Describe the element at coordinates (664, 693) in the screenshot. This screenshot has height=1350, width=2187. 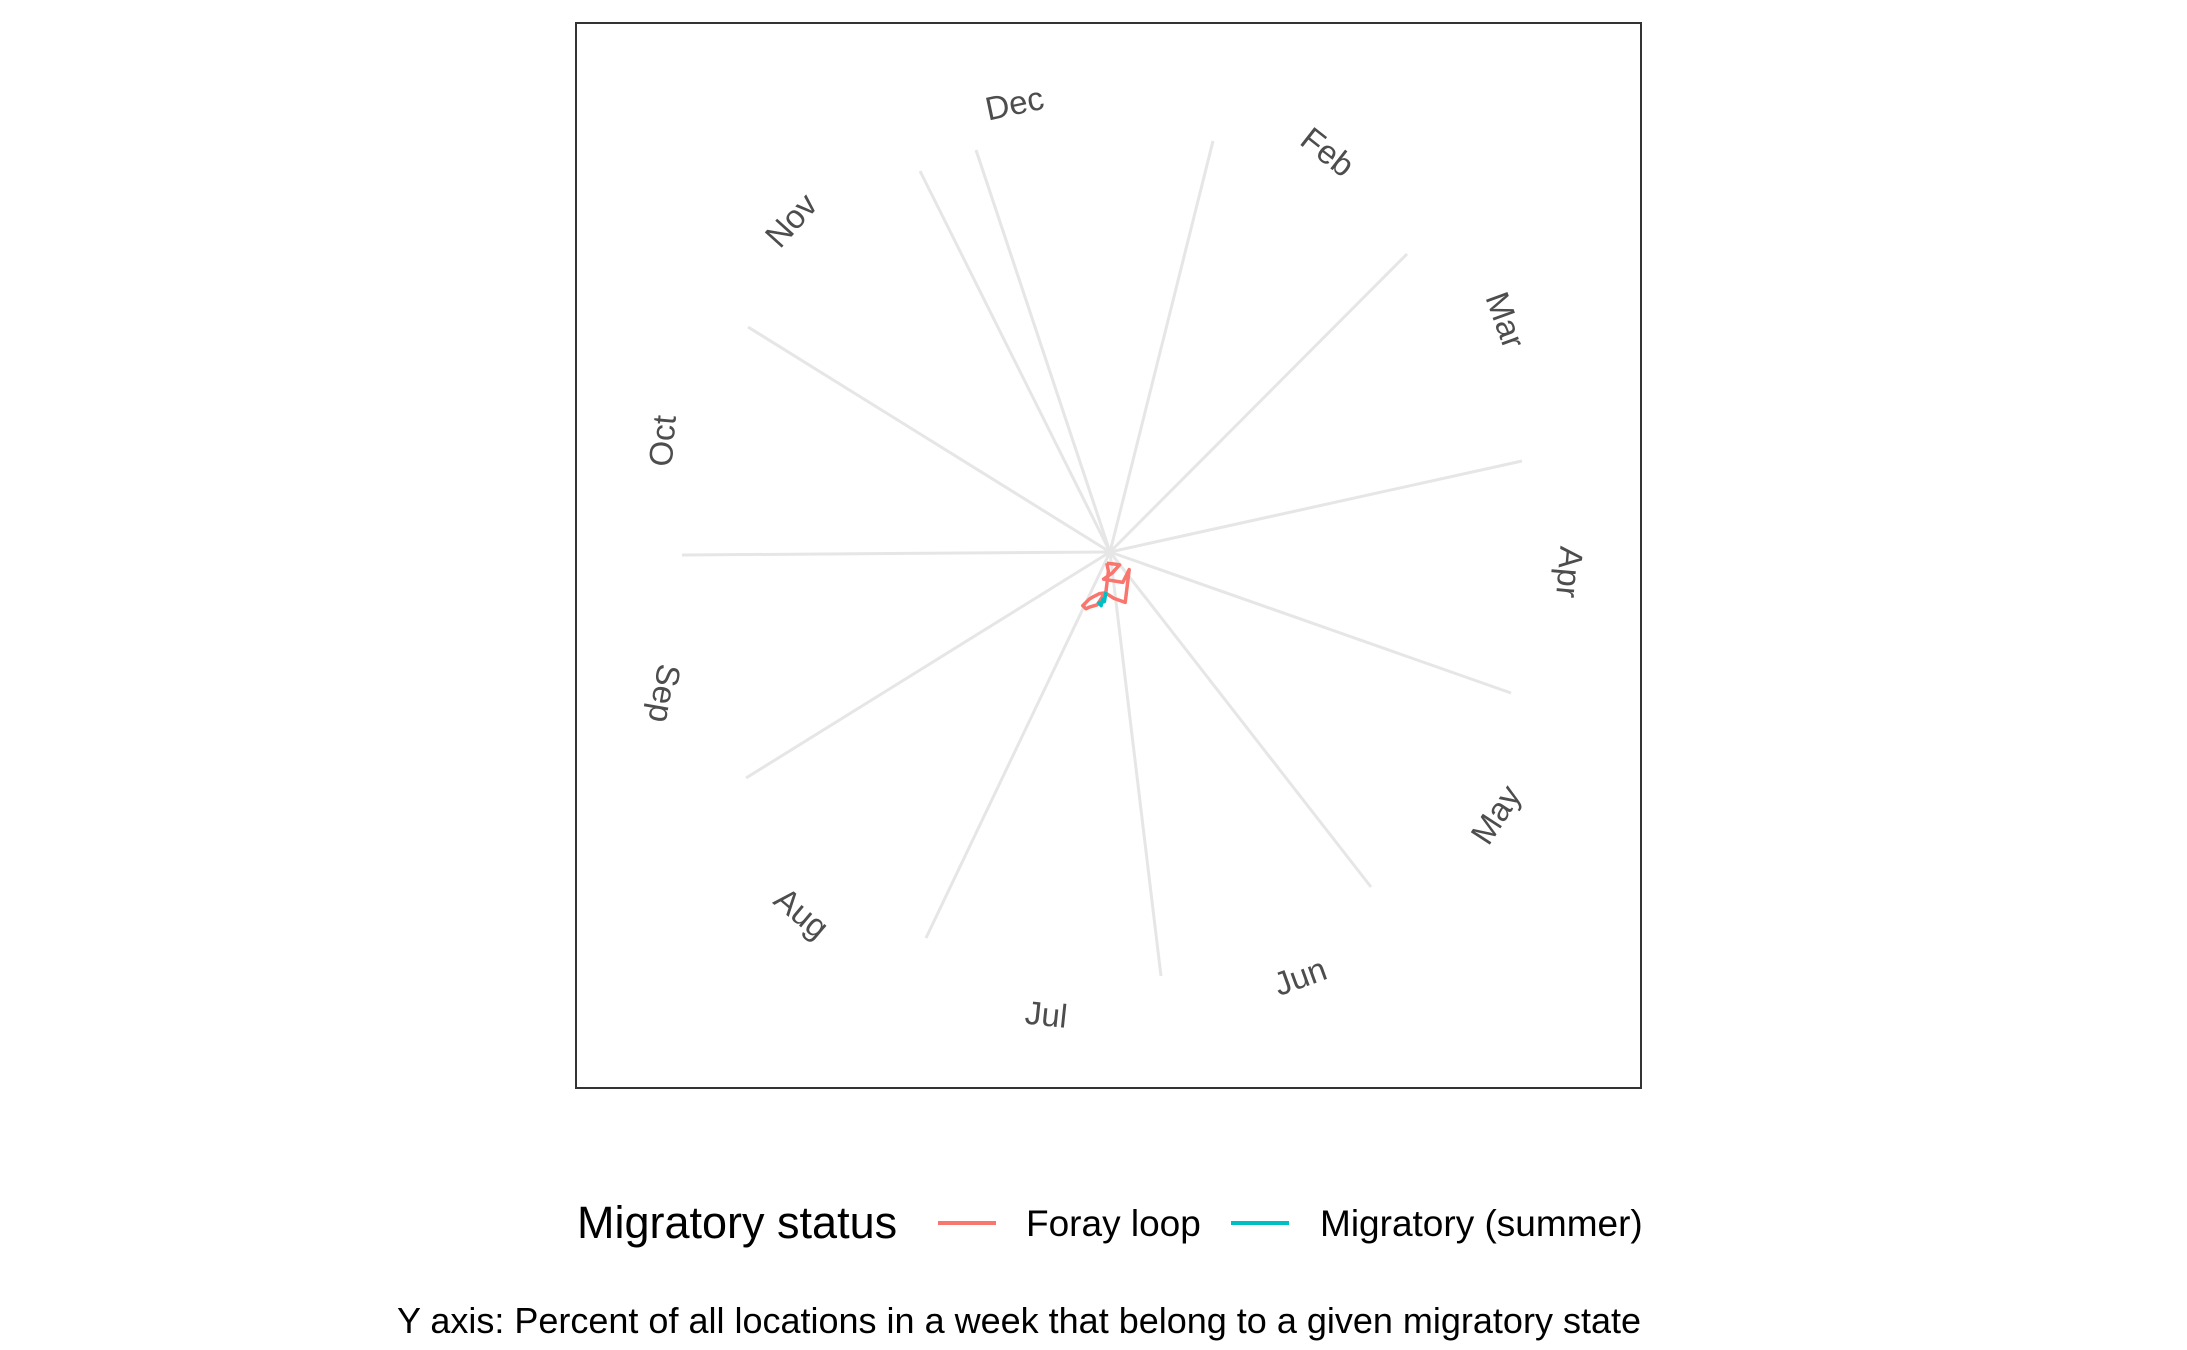
I see `month-label-sep: Sep` at that location.